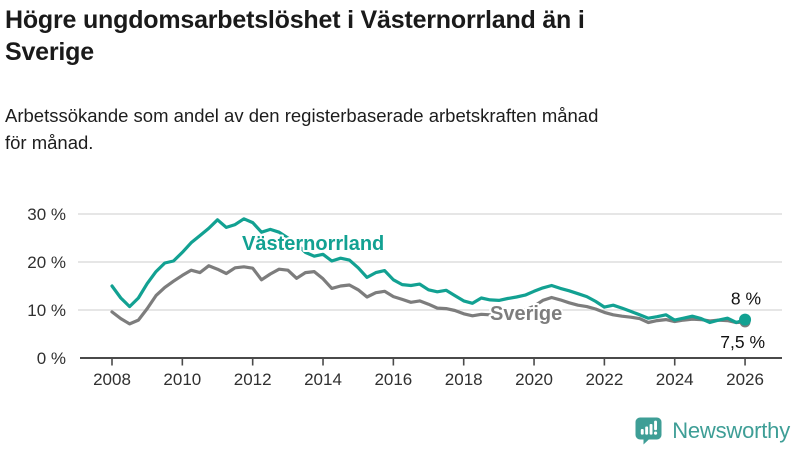  I want to click on series-line-sverige, so click(428, 295).